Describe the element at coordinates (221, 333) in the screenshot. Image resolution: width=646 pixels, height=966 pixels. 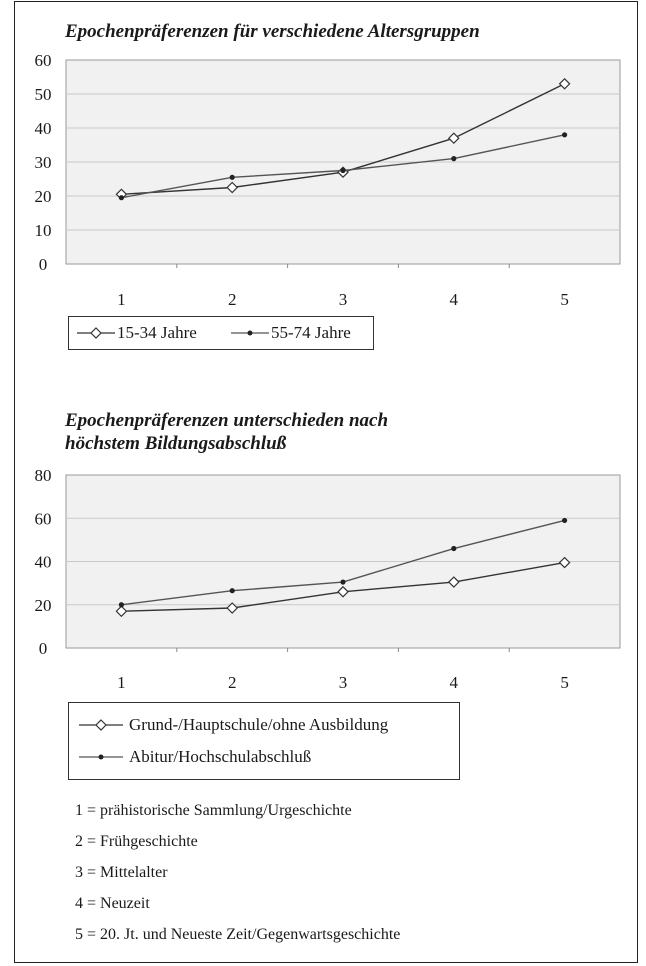
I see `chart1-legend: 15-34 Jahre 55-74 Jahre` at that location.